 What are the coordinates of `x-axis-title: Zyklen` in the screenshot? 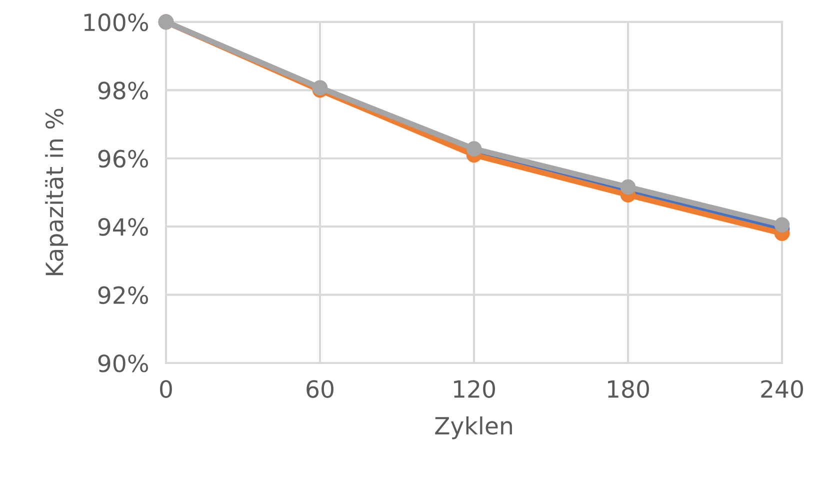 It's located at (473, 428).